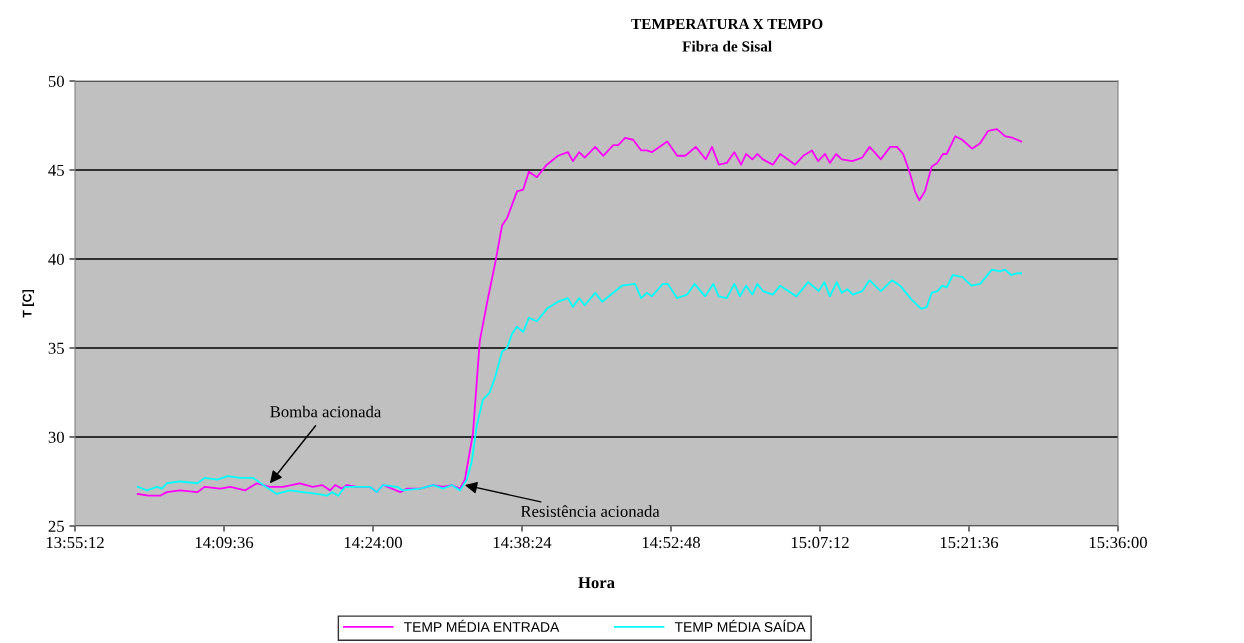  I want to click on x-tick-label: 13:55:12, so click(75, 542).